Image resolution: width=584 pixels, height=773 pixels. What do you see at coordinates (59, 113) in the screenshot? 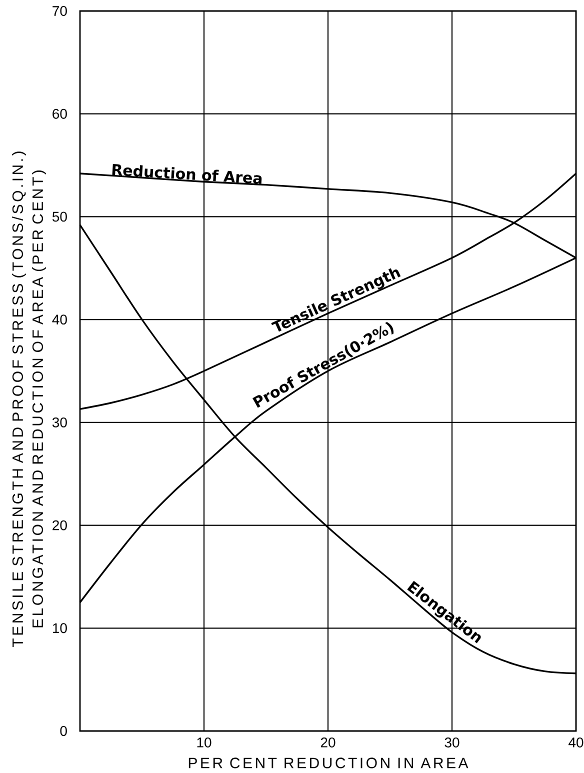
I see `y-tick-label: 60` at bounding box center [59, 113].